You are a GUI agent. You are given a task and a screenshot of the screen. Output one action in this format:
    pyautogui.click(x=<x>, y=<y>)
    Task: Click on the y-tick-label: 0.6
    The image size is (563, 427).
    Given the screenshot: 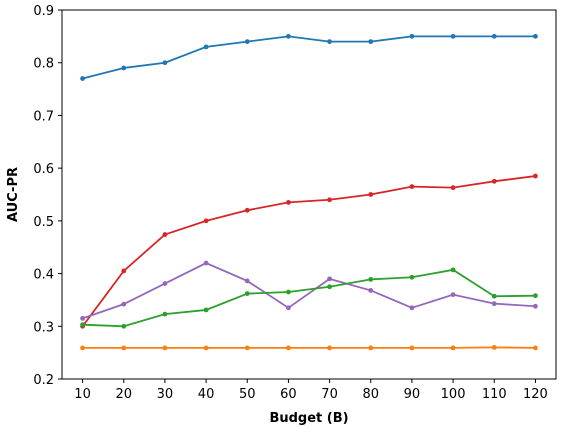 What is the action you would take?
    pyautogui.click(x=43, y=169)
    